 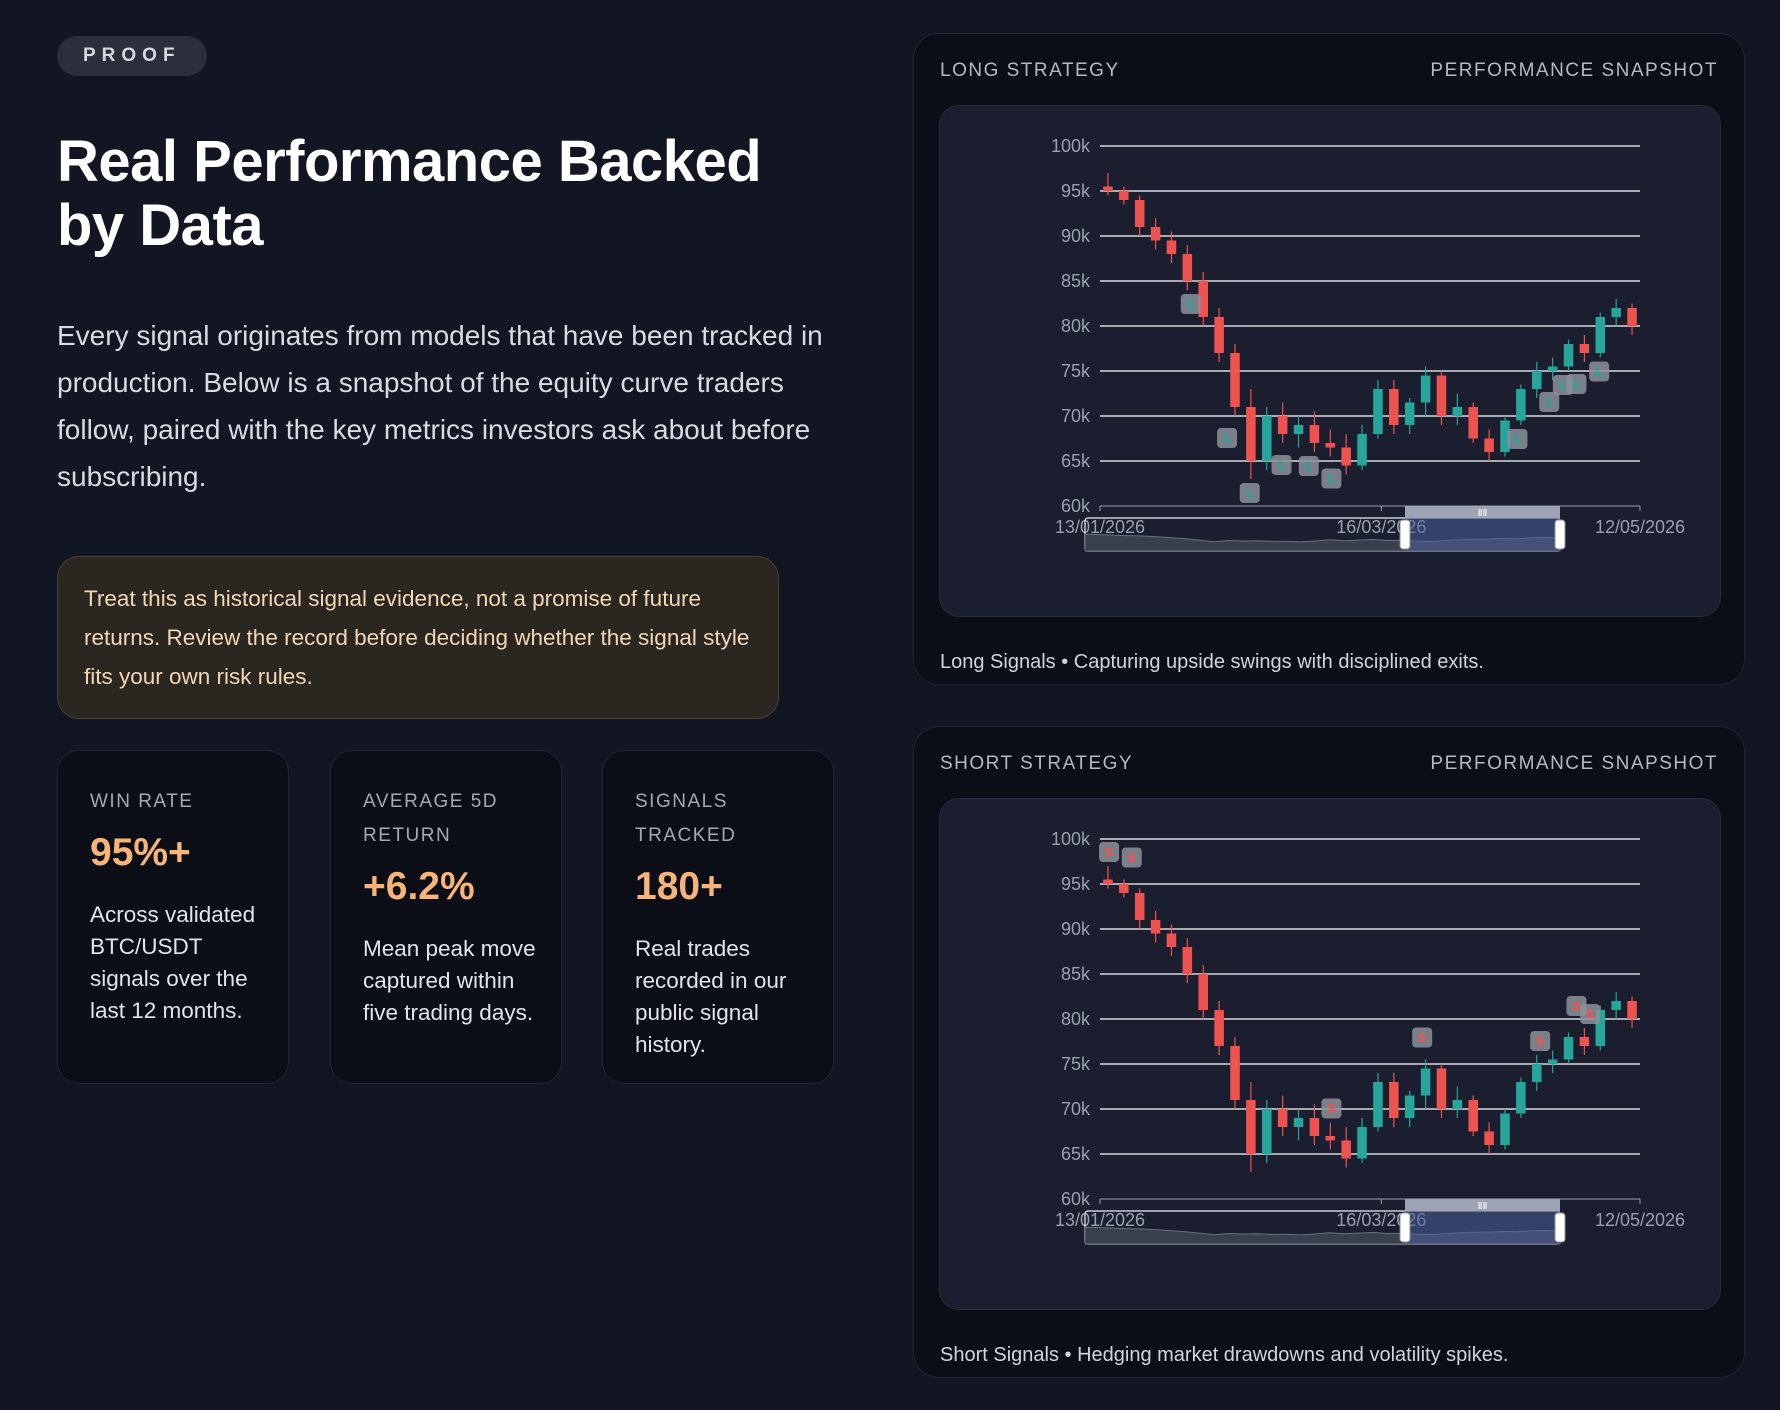 What do you see at coordinates (1076, 1109) in the screenshot?
I see `y-tick-label: 70k` at bounding box center [1076, 1109].